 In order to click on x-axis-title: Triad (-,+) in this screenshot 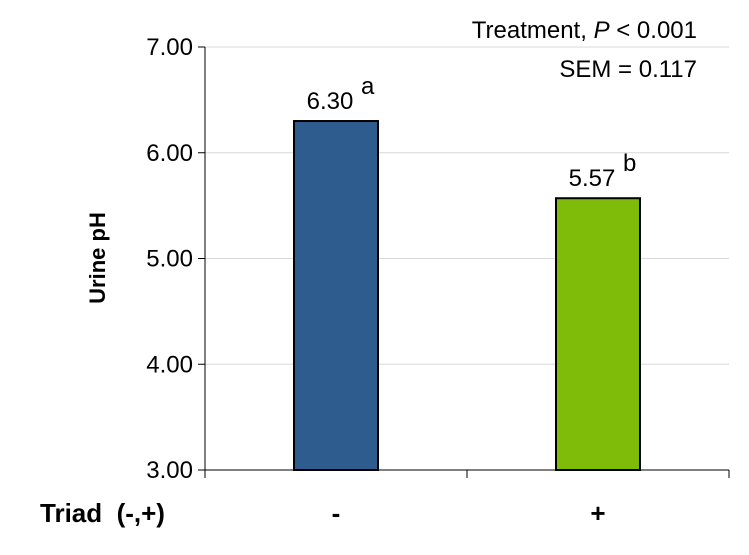, I will do `click(102, 513)`.